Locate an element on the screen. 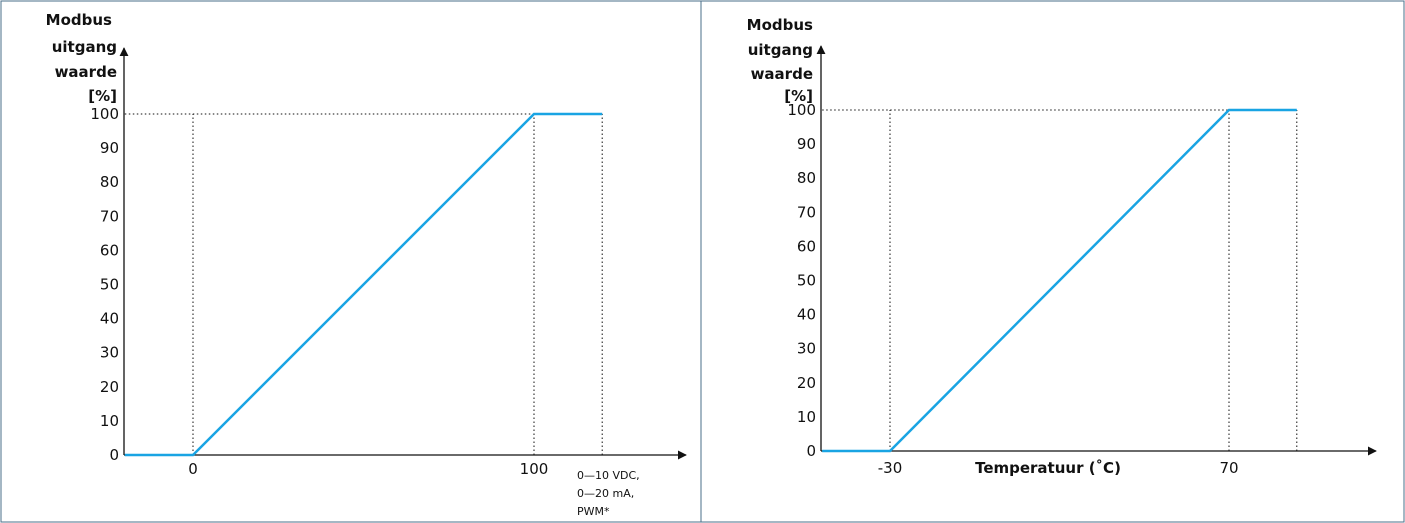  x-axis-unit-line: PWM* is located at coordinates (593, 511).